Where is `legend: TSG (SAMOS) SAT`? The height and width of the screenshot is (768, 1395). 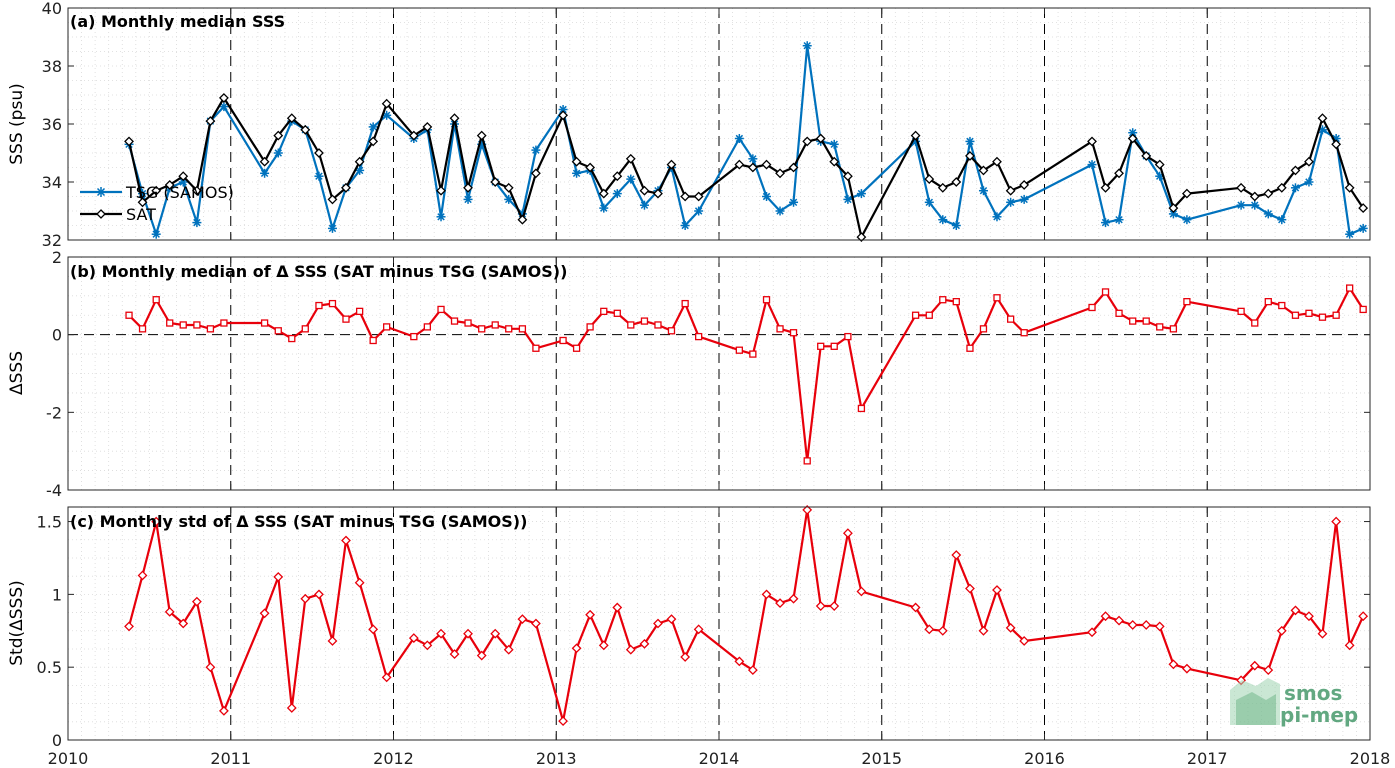 legend: TSG (SAMOS) SAT is located at coordinates (157, 203).